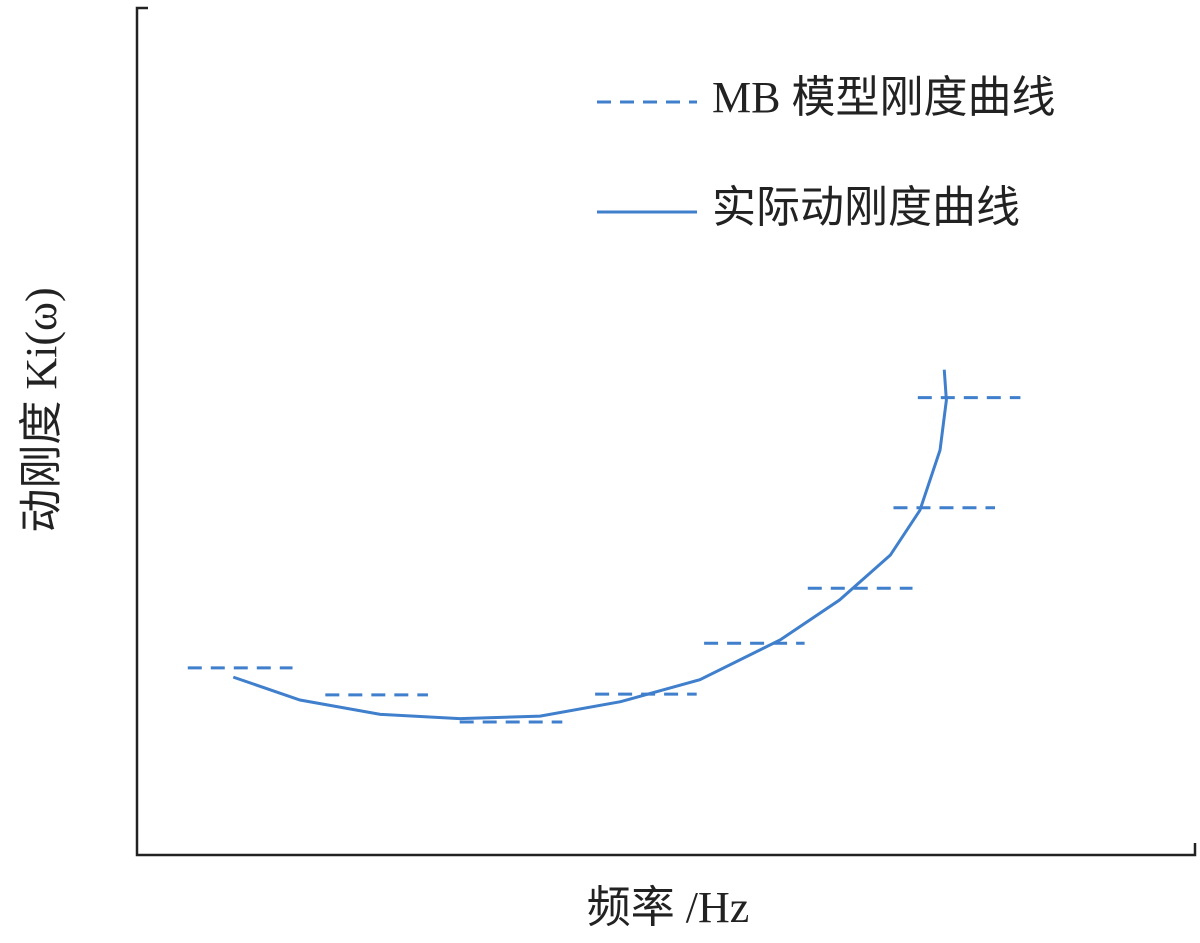  Describe the element at coordinates (41, 409) in the screenshot. I see `y-axis-label: 动刚度 Ki(ω)` at that location.